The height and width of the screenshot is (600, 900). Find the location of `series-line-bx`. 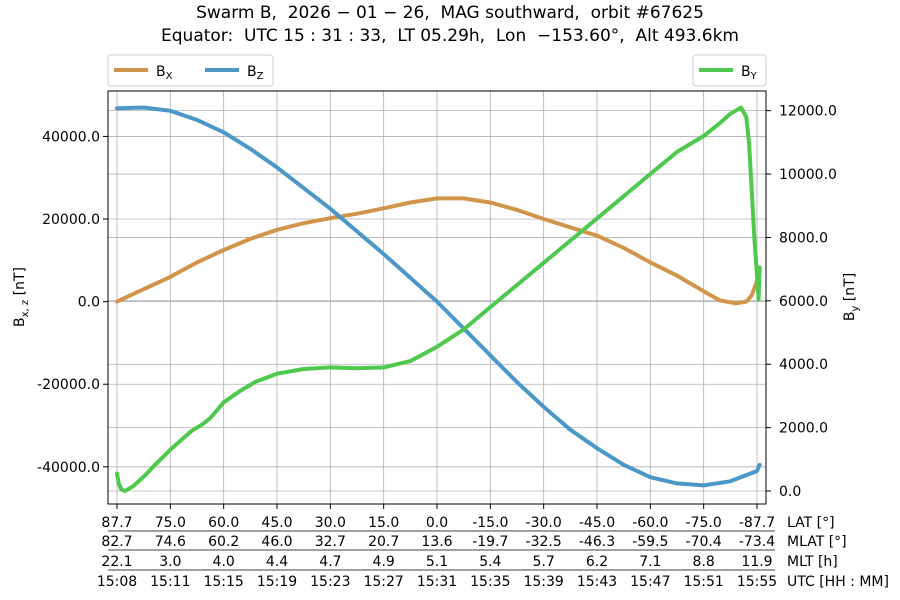

series-line-bx is located at coordinates (438, 251).